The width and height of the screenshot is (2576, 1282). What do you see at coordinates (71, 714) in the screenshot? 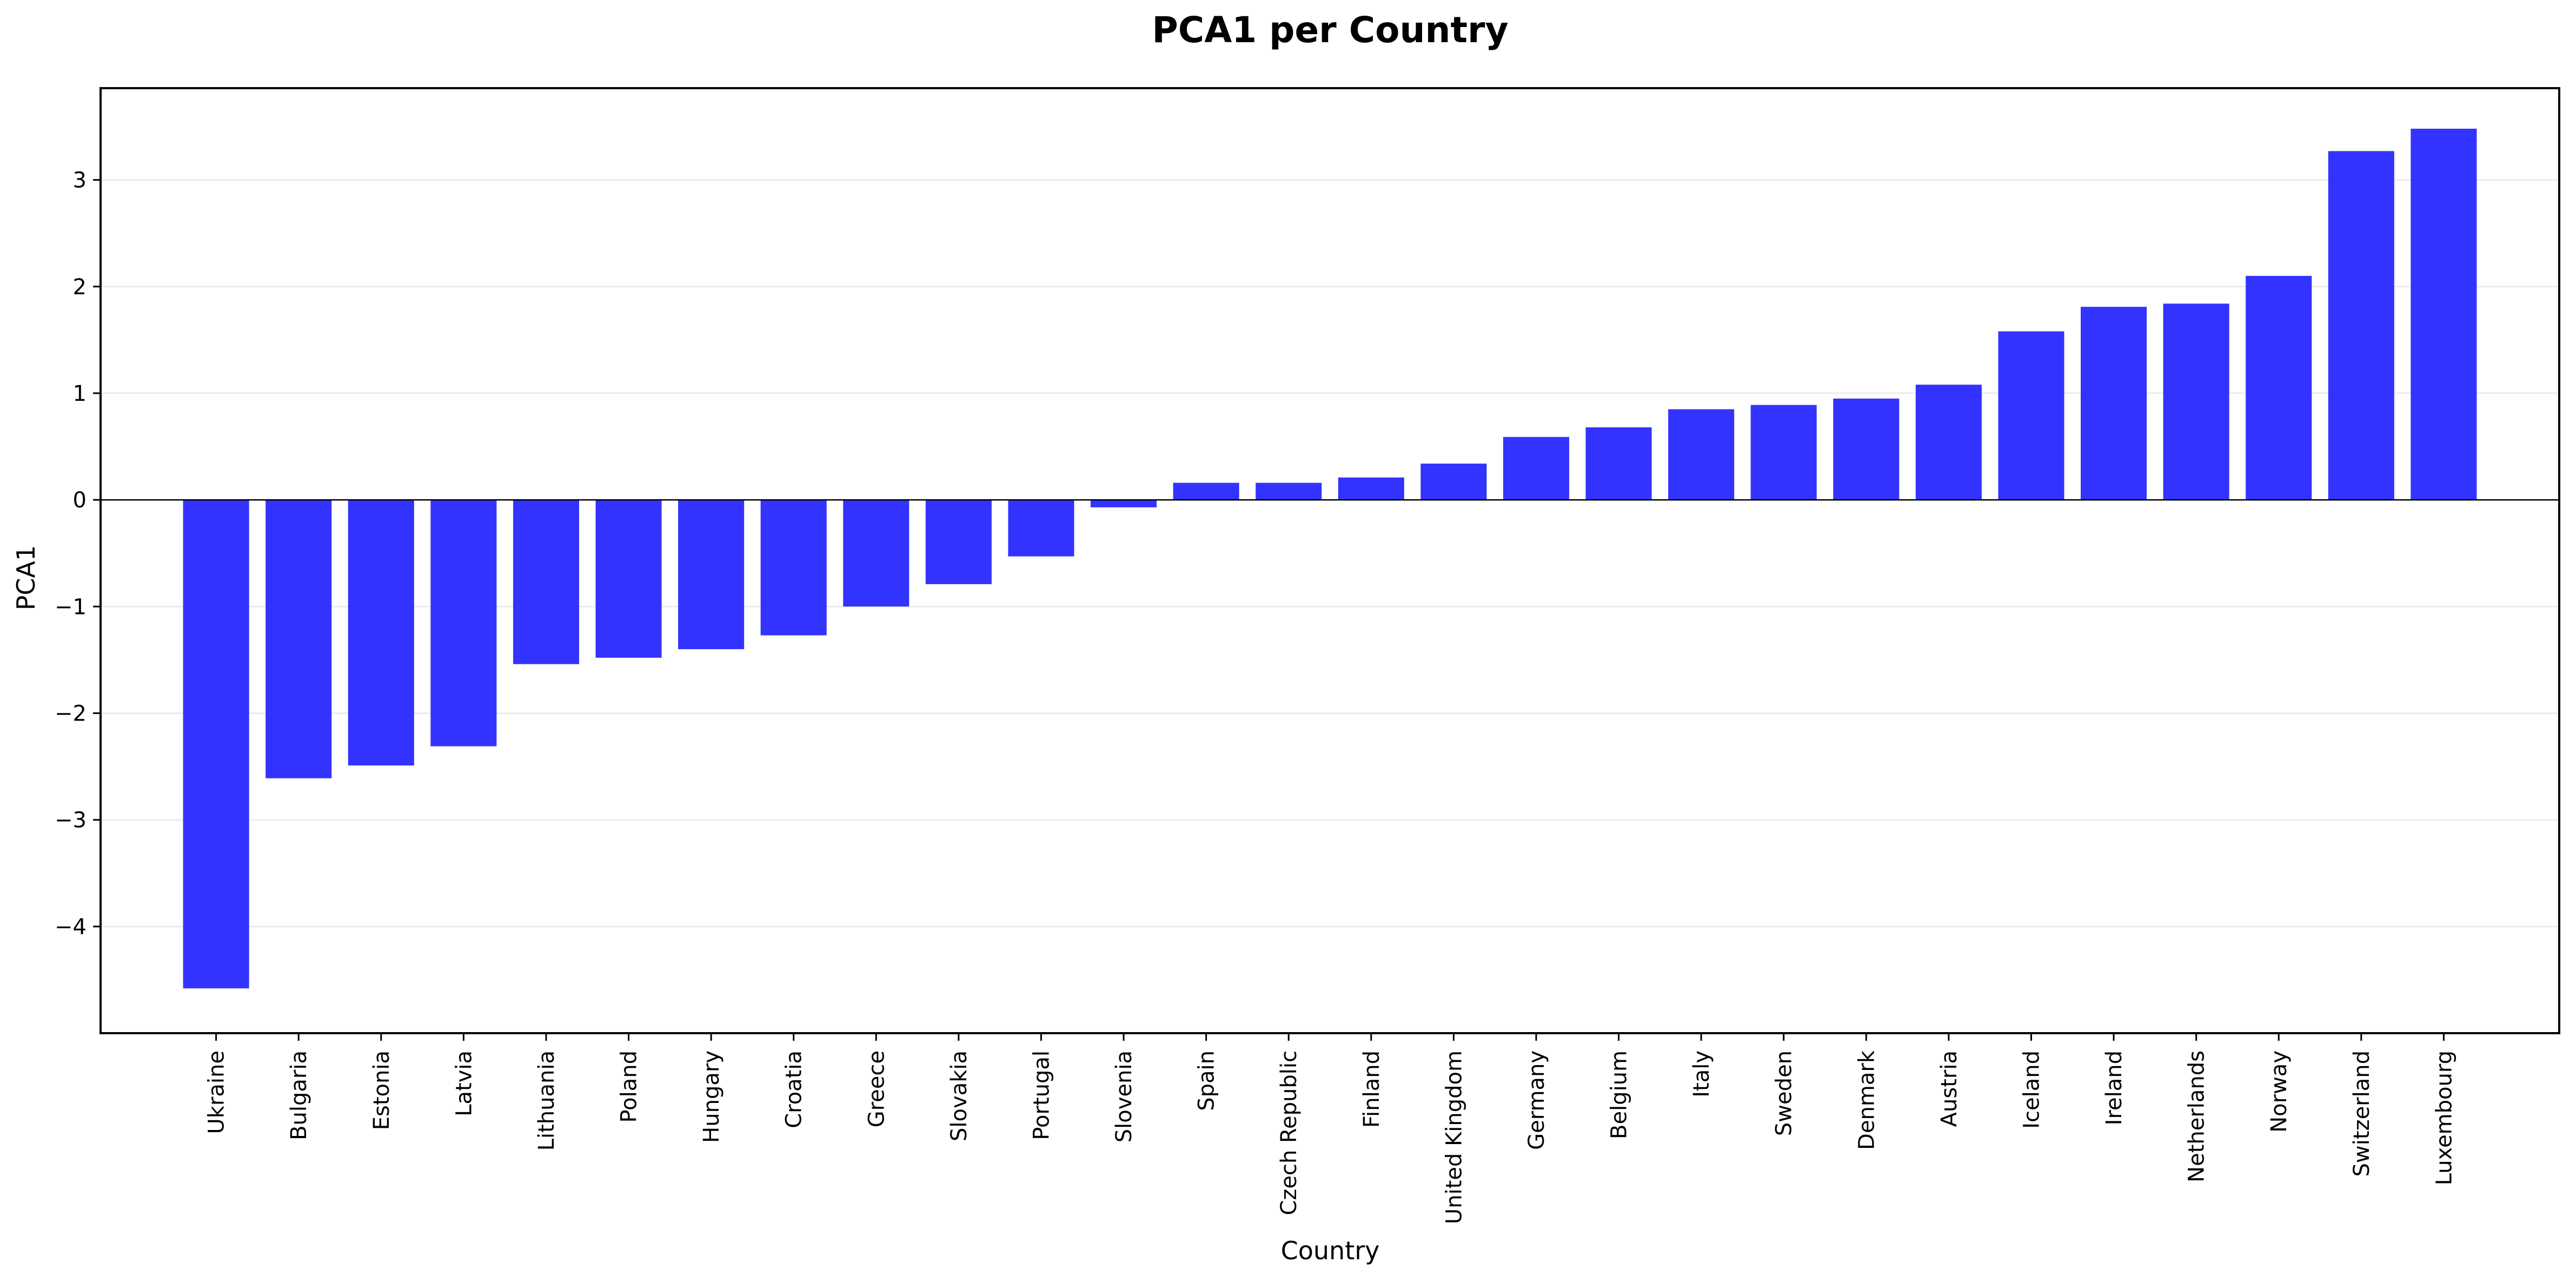
I see `y-tick-label: −2` at bounding box center [71, 714].